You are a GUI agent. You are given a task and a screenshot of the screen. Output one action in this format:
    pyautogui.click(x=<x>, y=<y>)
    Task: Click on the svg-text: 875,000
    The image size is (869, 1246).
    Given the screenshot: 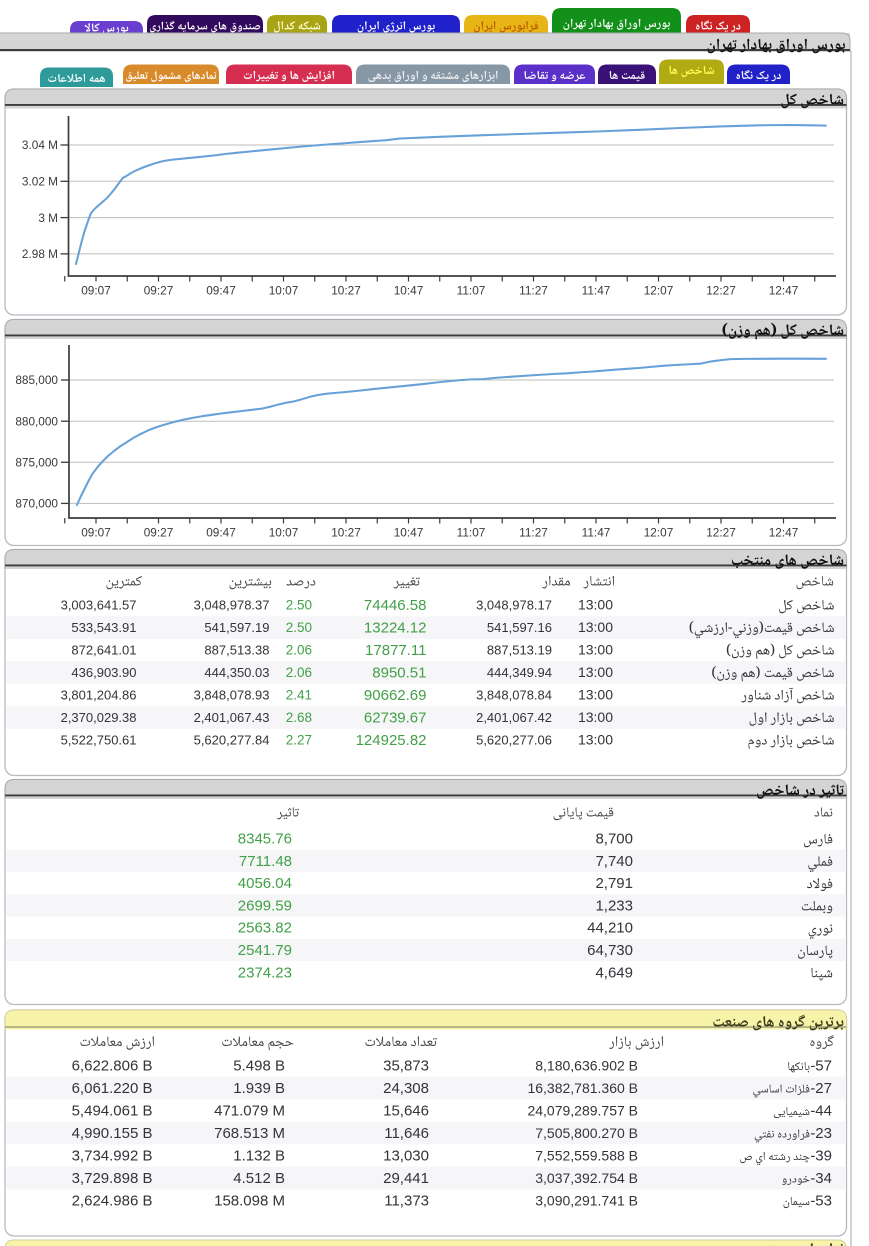 What is the action you would take?
    pyautogui.click(x=36, y=463)
    